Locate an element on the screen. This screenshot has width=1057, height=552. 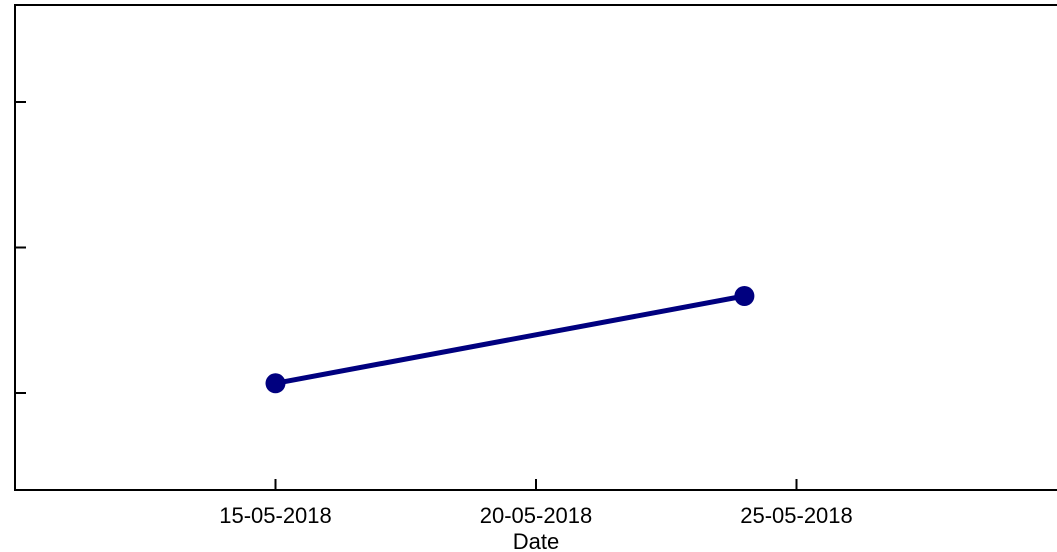
x-axis-label: Date is located at coordinates (536, 540).